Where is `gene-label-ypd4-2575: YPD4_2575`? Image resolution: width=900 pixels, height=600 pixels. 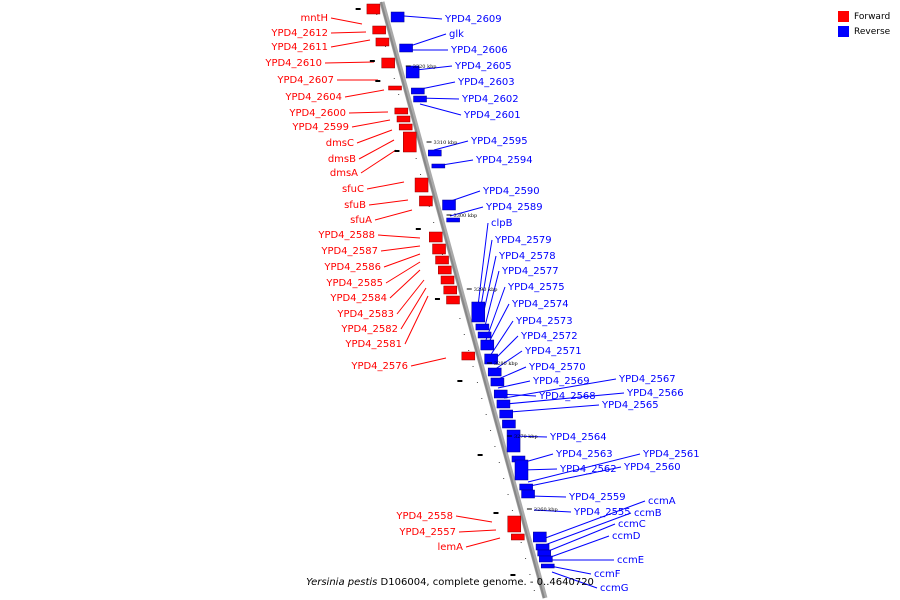 gene-label-ypd4-2575: YPD4_2575 is located at coordinates (536, 287).